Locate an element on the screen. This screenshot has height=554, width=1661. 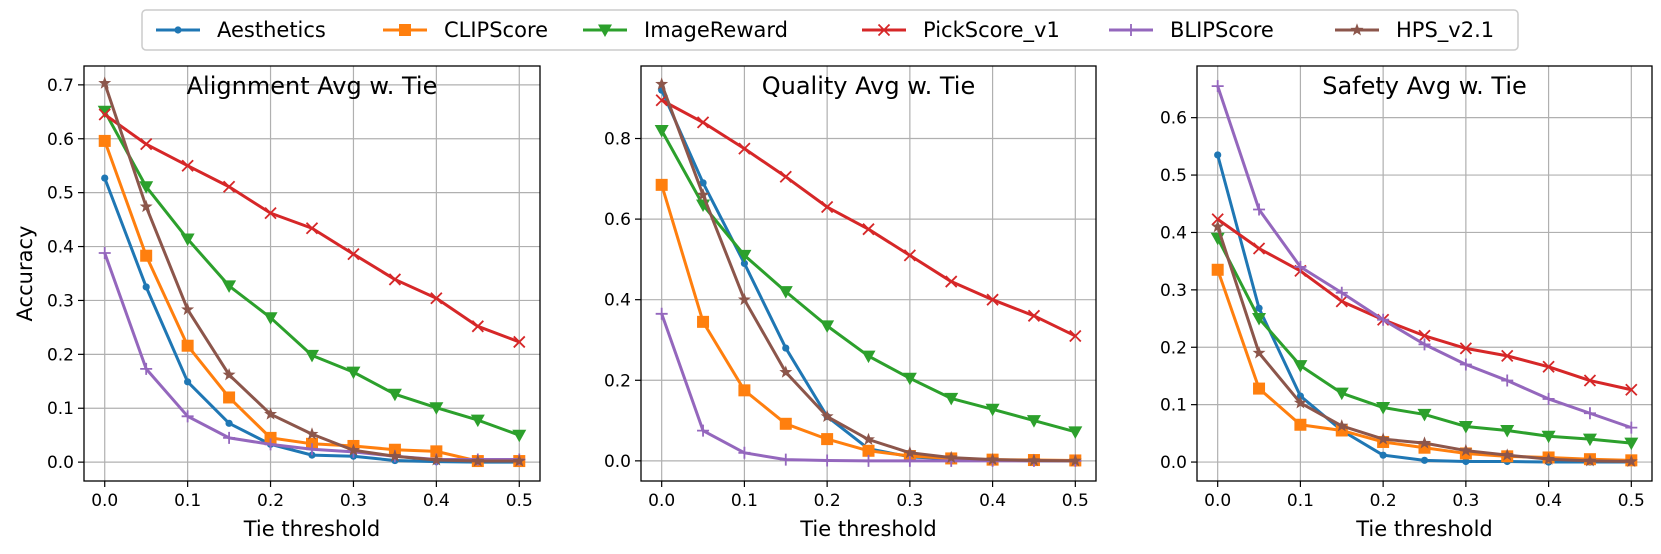
legend-item-clipscore: CLIPScore is located at coordinates (465, 30).